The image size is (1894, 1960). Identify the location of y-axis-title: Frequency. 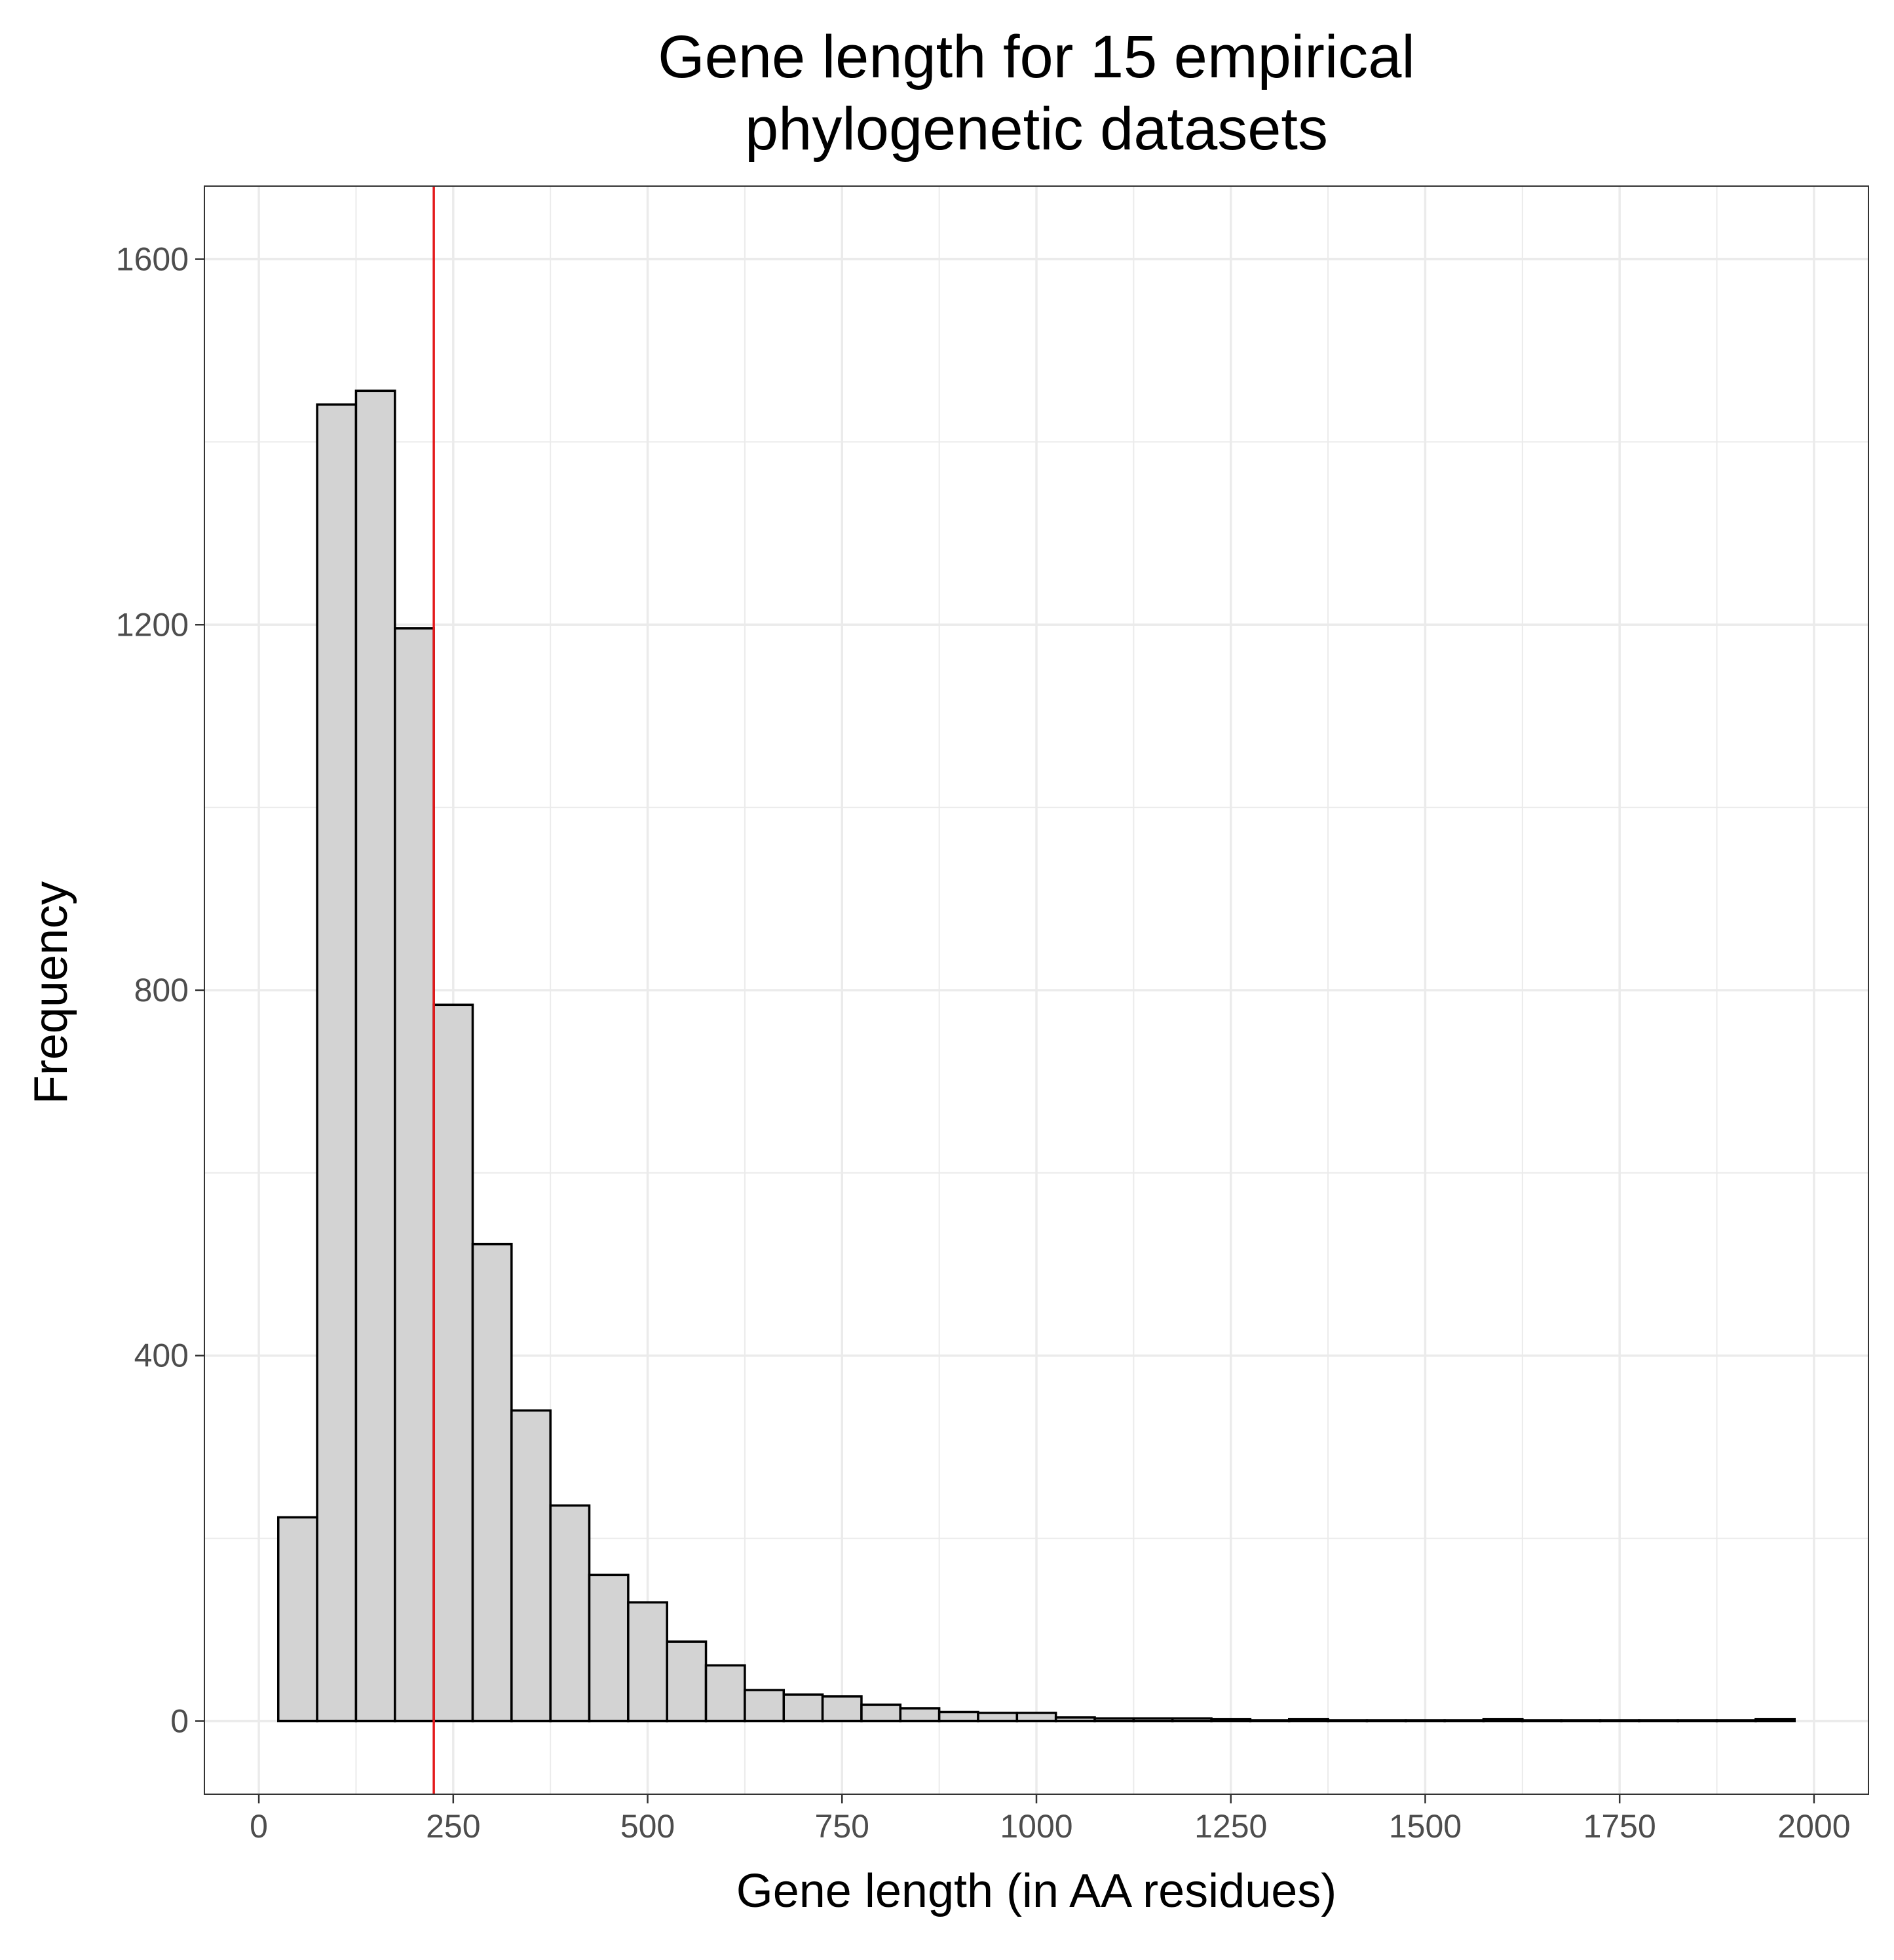
(51, 992).